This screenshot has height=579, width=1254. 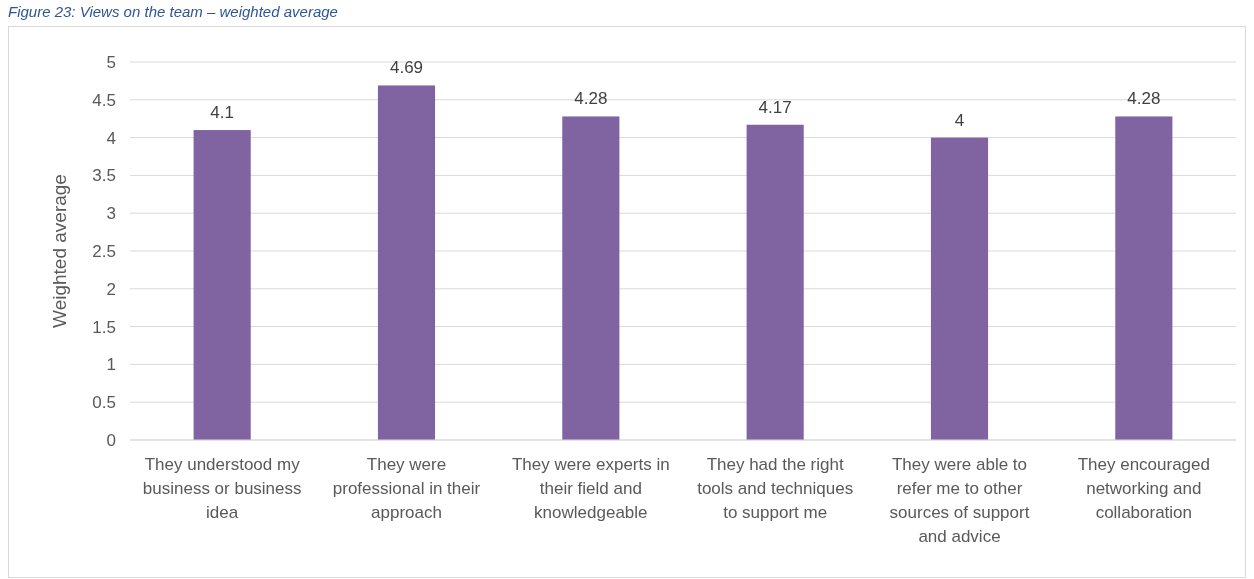 I want to click on x-tick-label: They were able to refer me to other sources of support and advice, so click(x=959, y=500).